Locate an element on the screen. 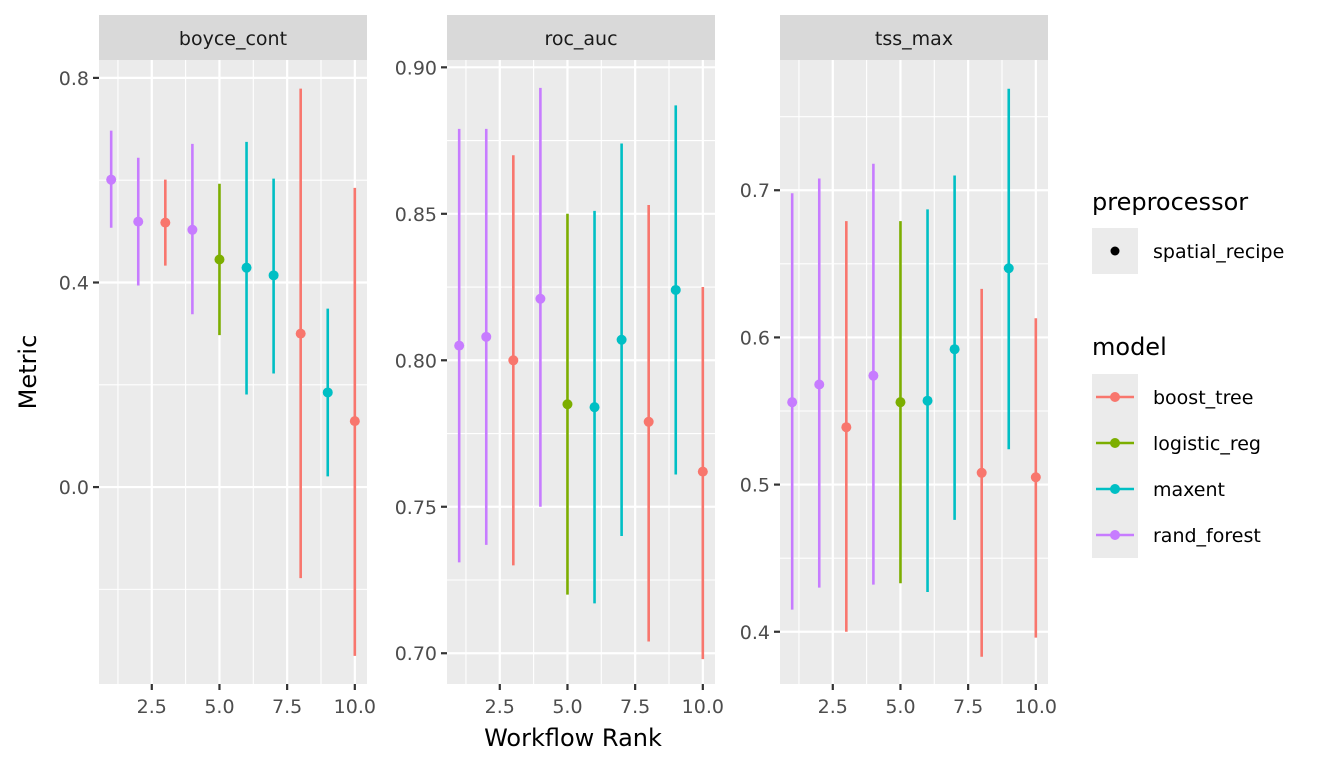 The width and height of the screenshot is (1344, 768). y-tick-label: 0.70 is located at coordinates (416, 654).